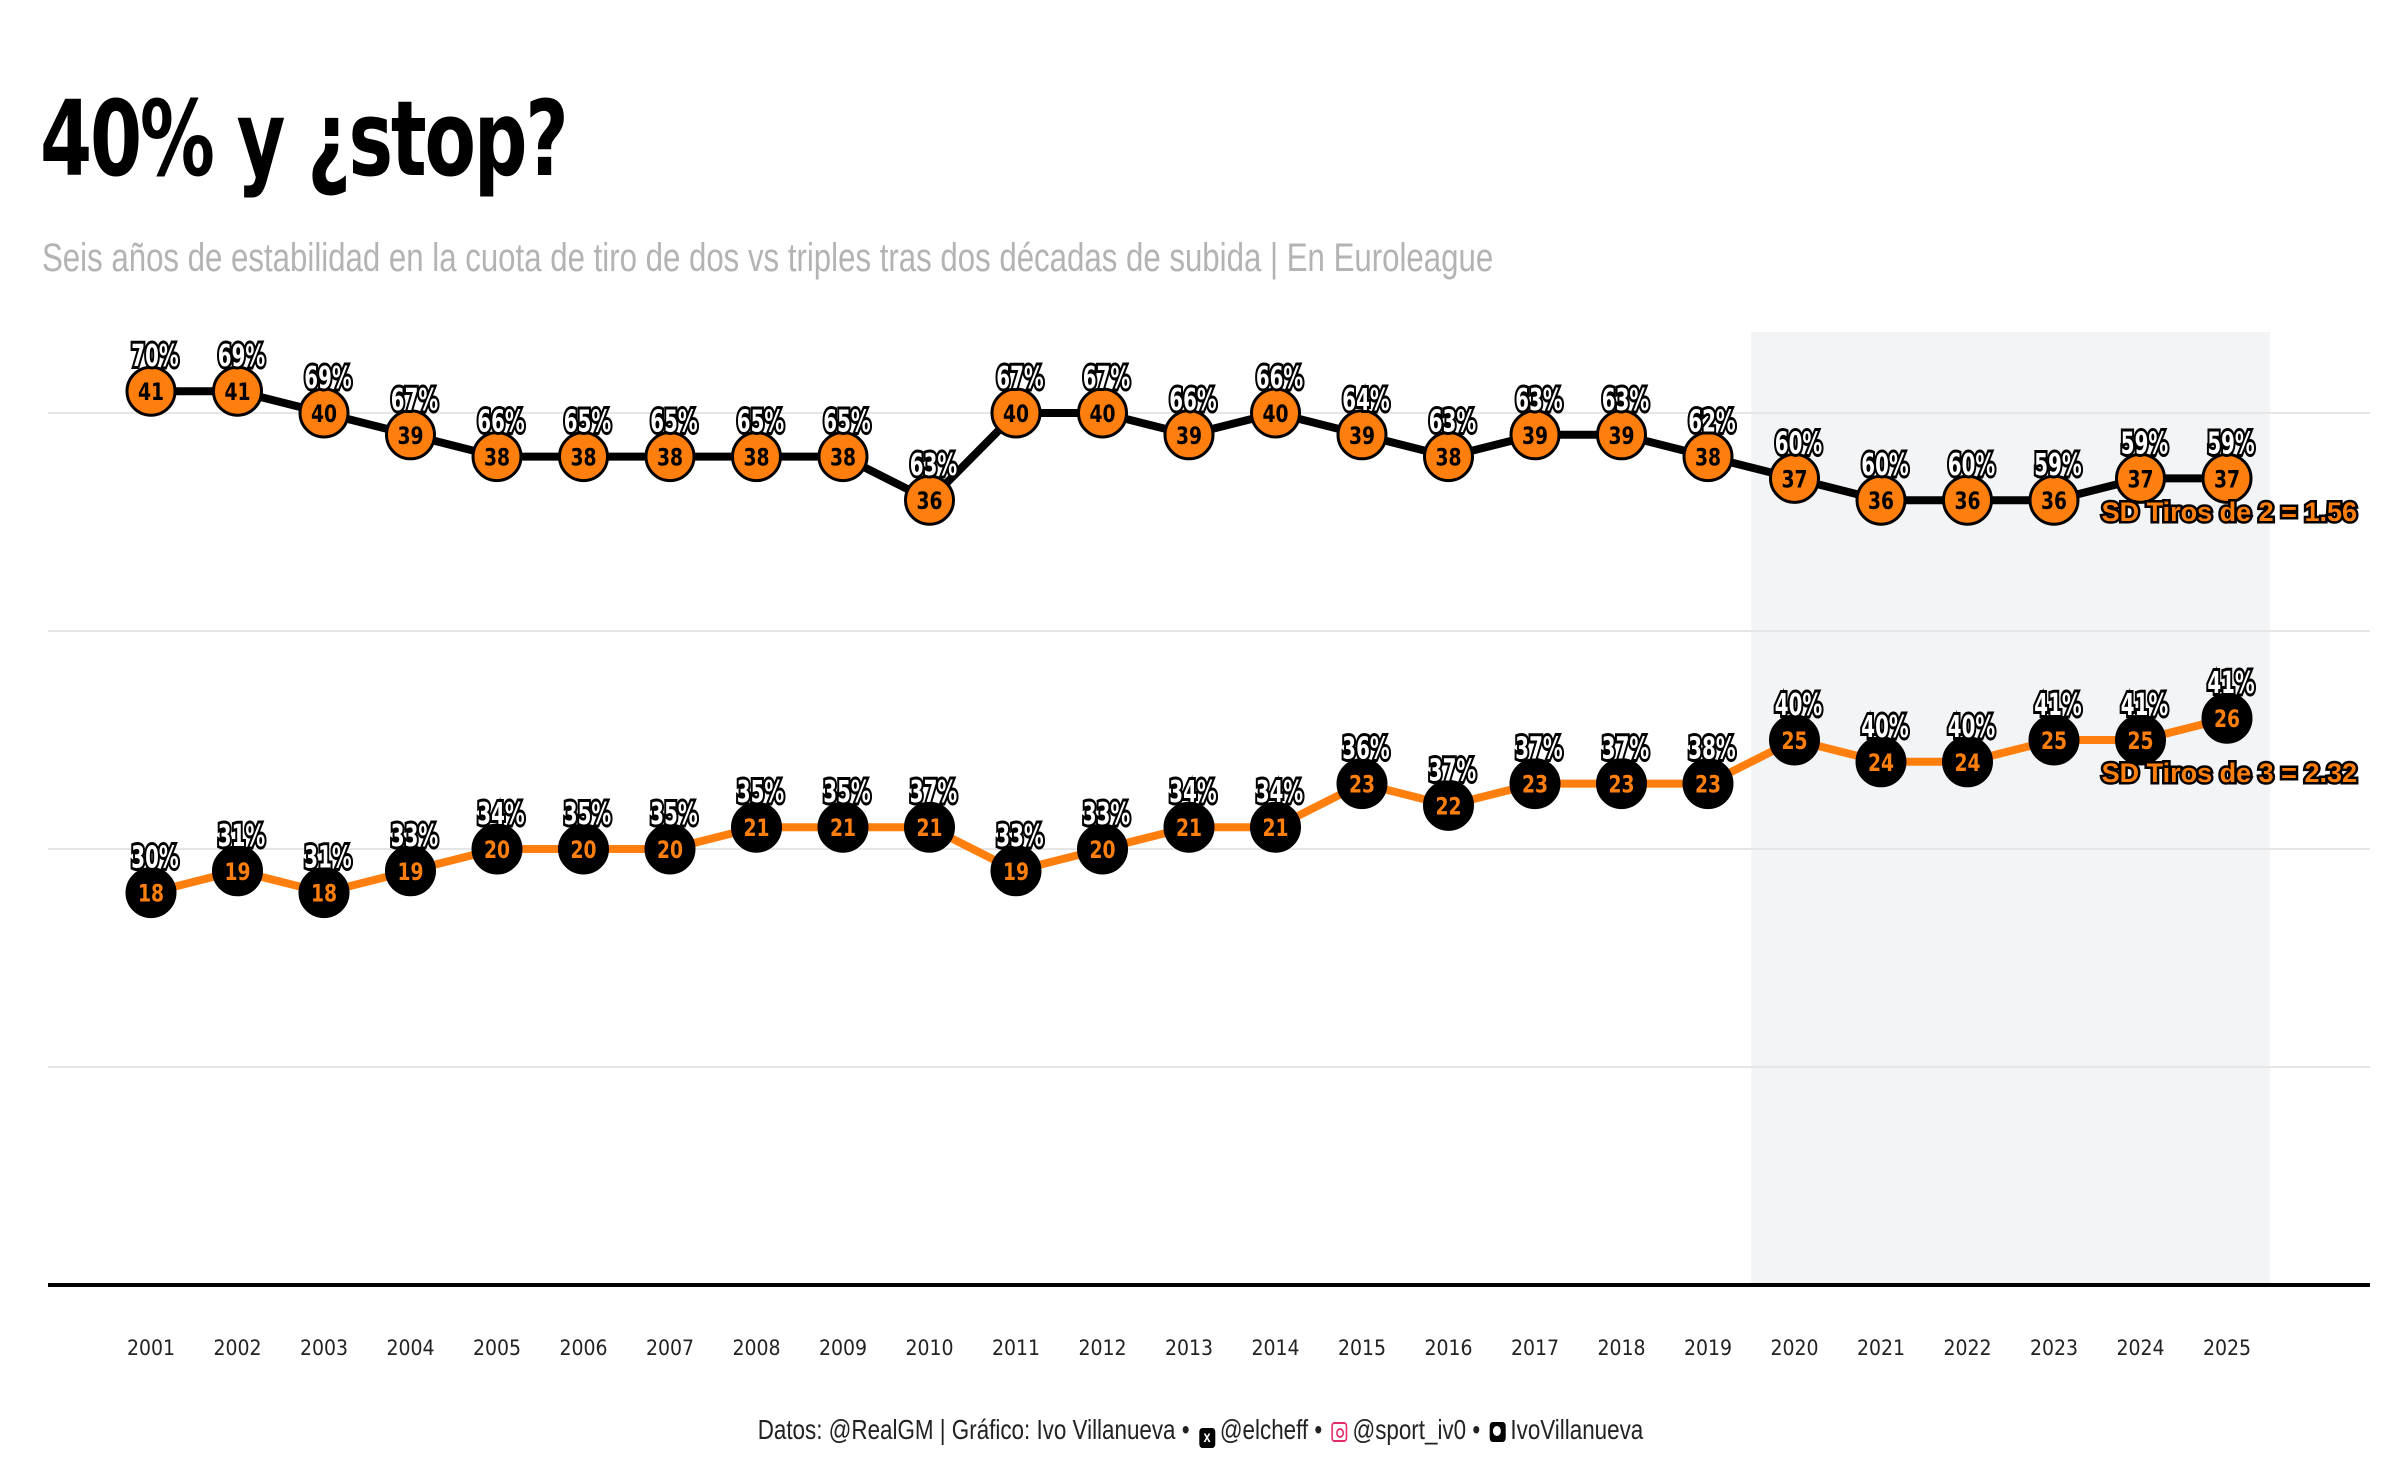  What do you see at coordinates (237, 1348) in the screenshot?
I see `x-tick-label: 2002` at bounding box center [237, 1348].